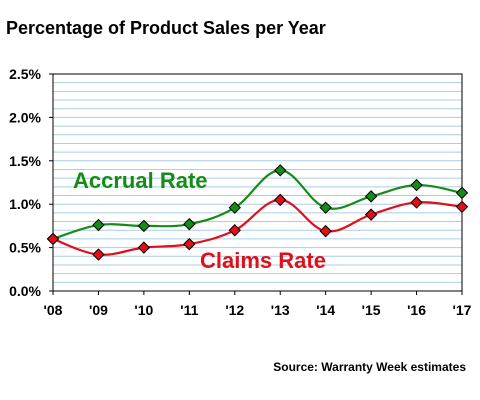 Image resolution: width=480 pixels, height=400 pixels. Describe the element at coordinates (234, 310) in the screenshot. I see `x-tick-label: '12` at that location.